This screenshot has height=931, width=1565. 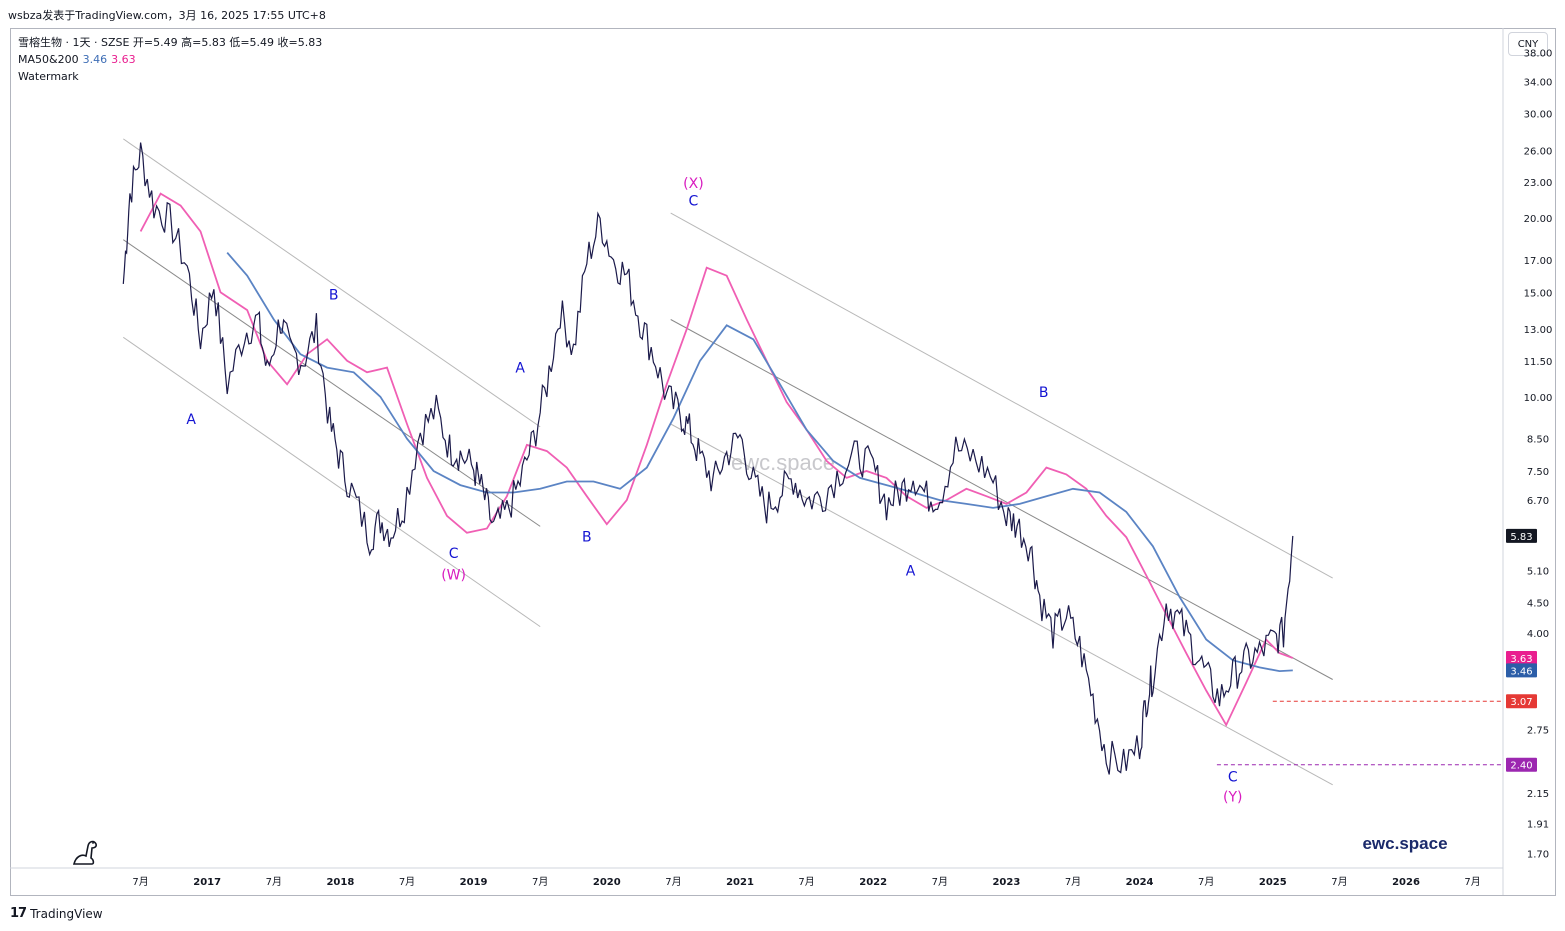 I want to click on y-tick-label: 1.70, so click(x=1538, y=855).